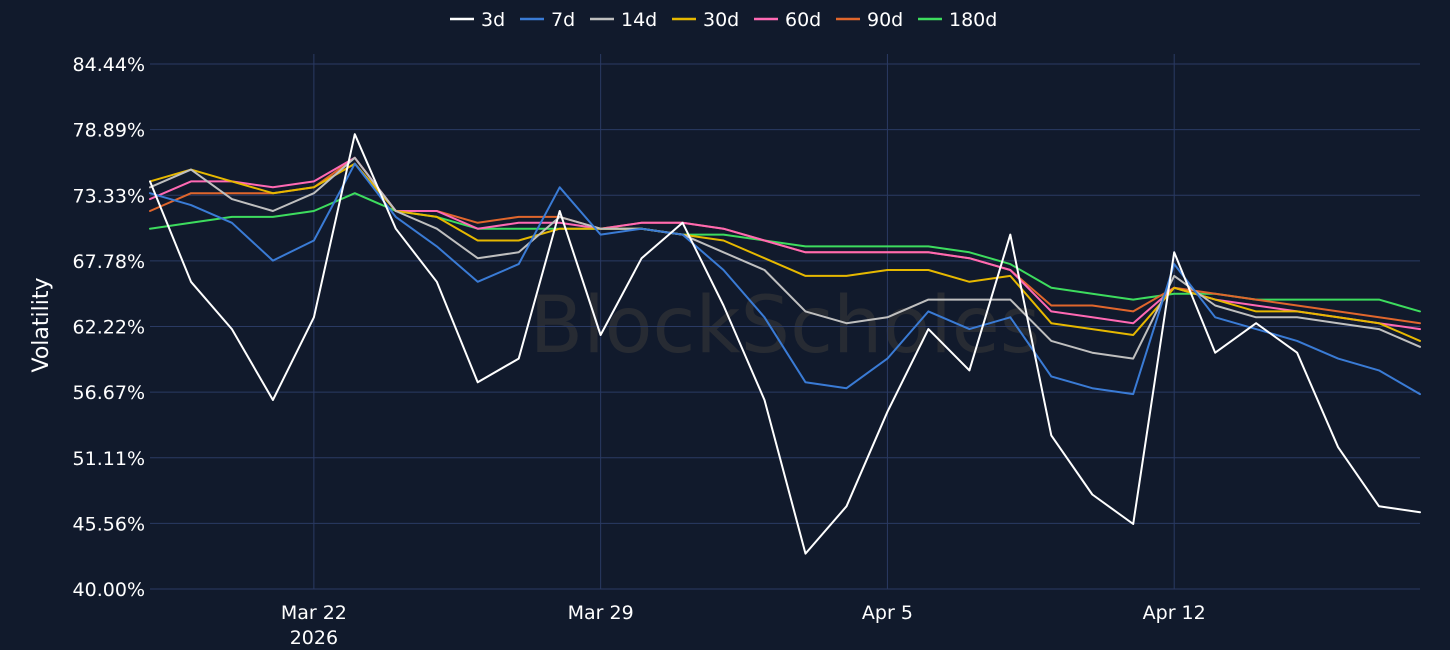 This screenshot has height=650, width=1450. I want to click on y-tick-label: 45.56%, so click(109, 524).